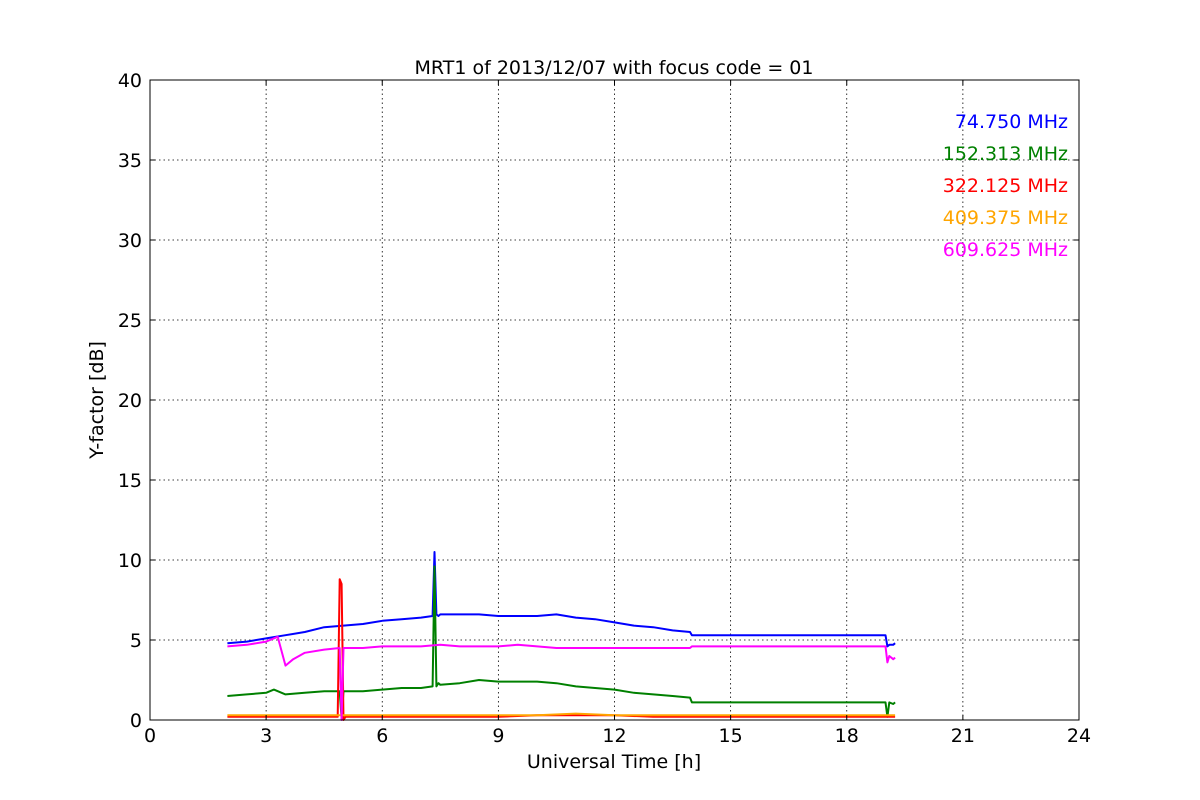 The image size is (1200, 800). What do you see at coordinates (136, 721) in the screenshot?
I see `y-tick-label: 0` at bounding box center [136, 721].